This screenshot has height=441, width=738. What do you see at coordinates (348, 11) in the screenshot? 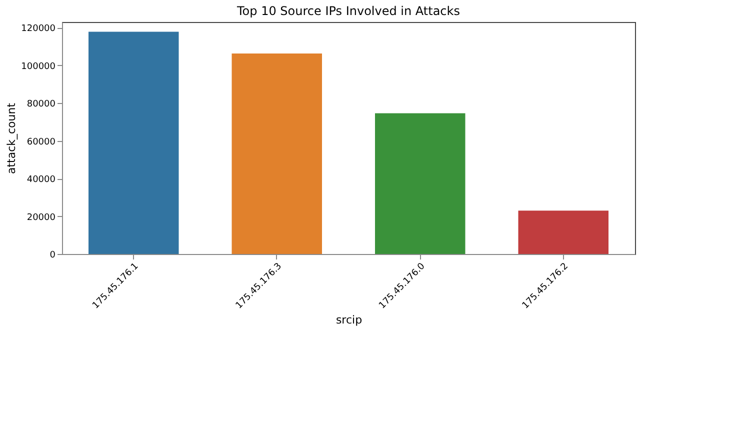
I see `chart-title: Top 10 Source IPs Involved in Attacks` at bounding box center [348, 11].